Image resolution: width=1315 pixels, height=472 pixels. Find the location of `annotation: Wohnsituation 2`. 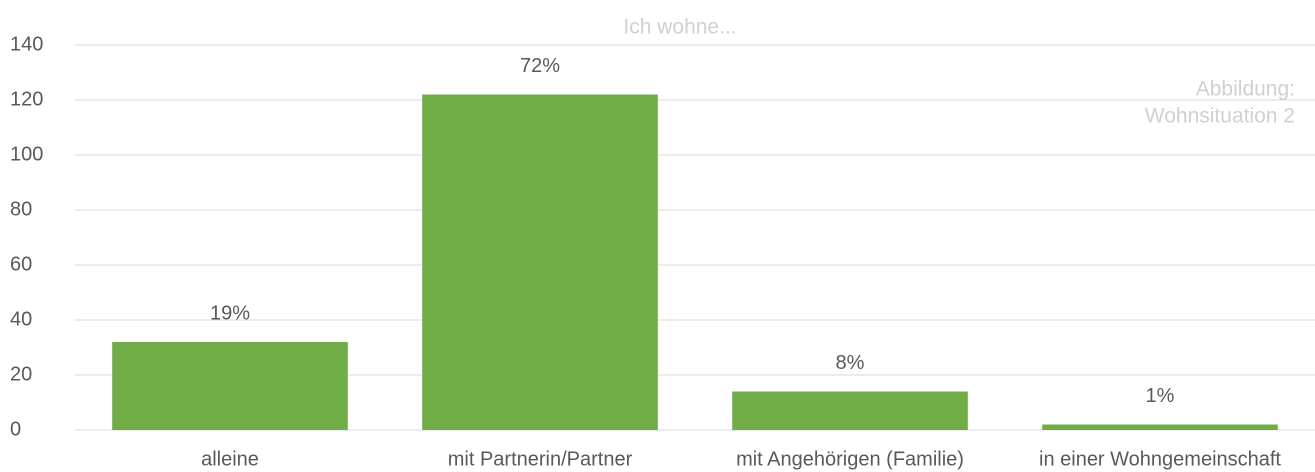

annotation: Wohnsituation 2 is located at coordinates (1220, 116).